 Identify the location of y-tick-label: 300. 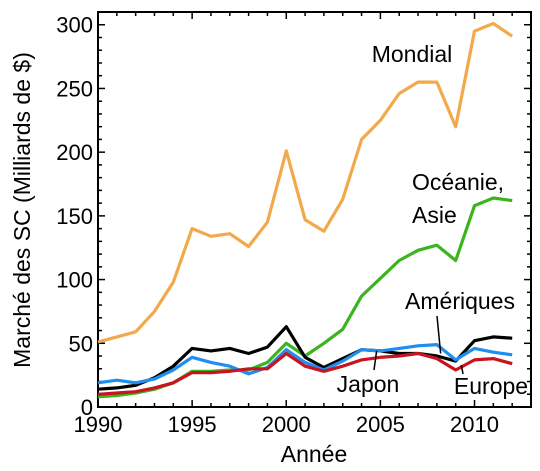
(74, 25).